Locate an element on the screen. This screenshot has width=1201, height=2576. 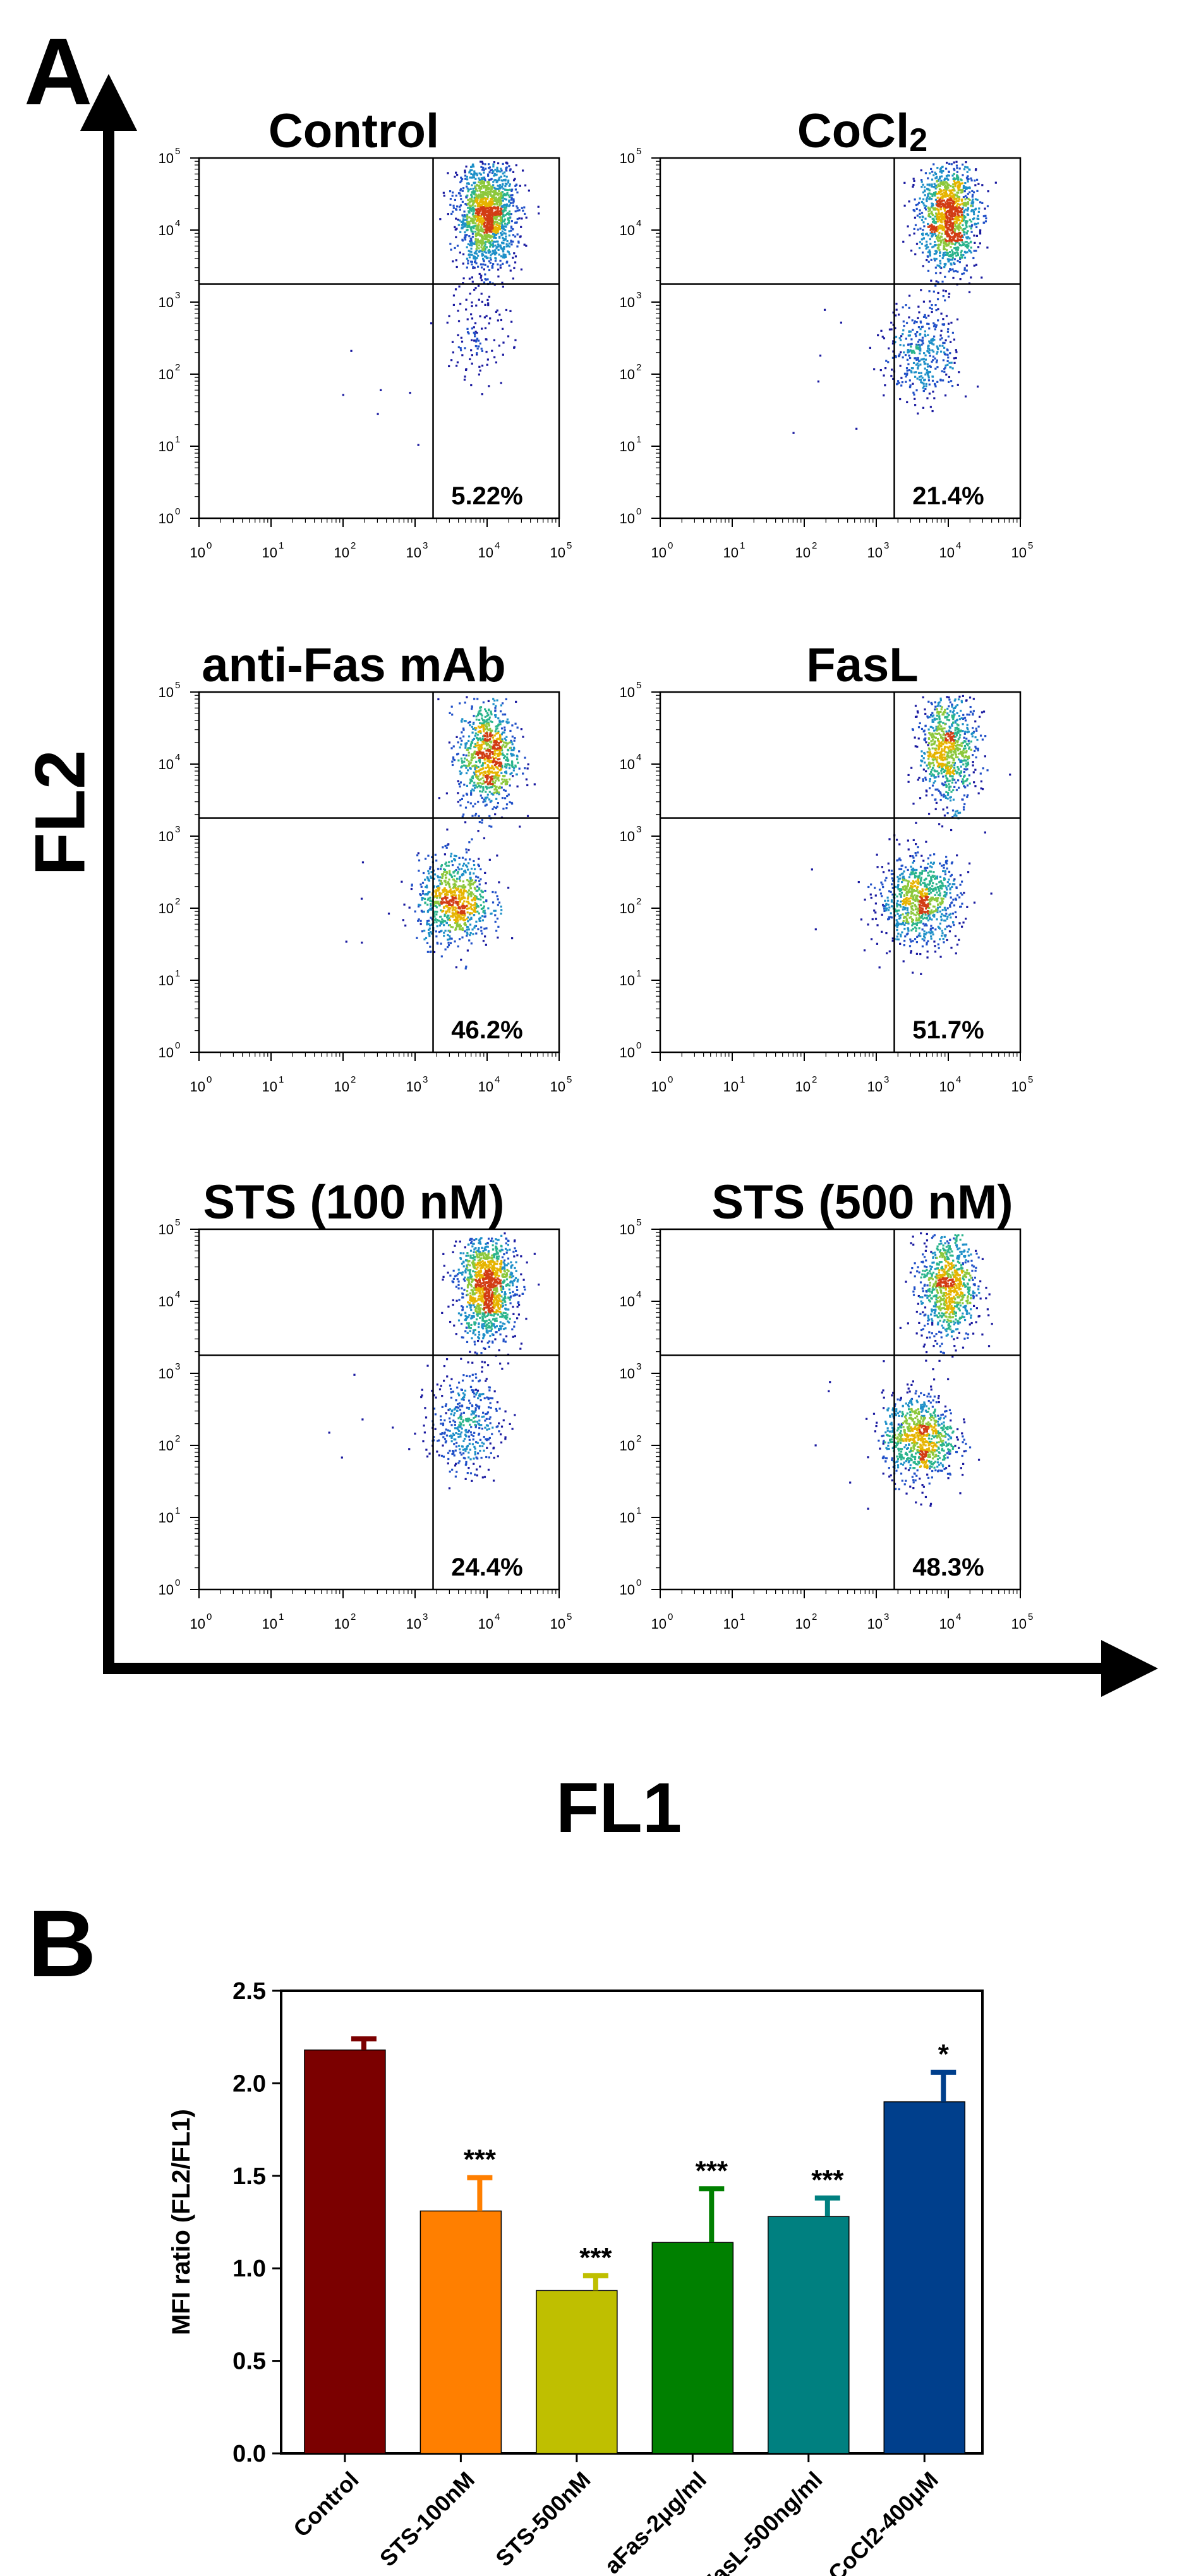
x-tick-label-exponent: 0 is located at coordinates (209, 1079).